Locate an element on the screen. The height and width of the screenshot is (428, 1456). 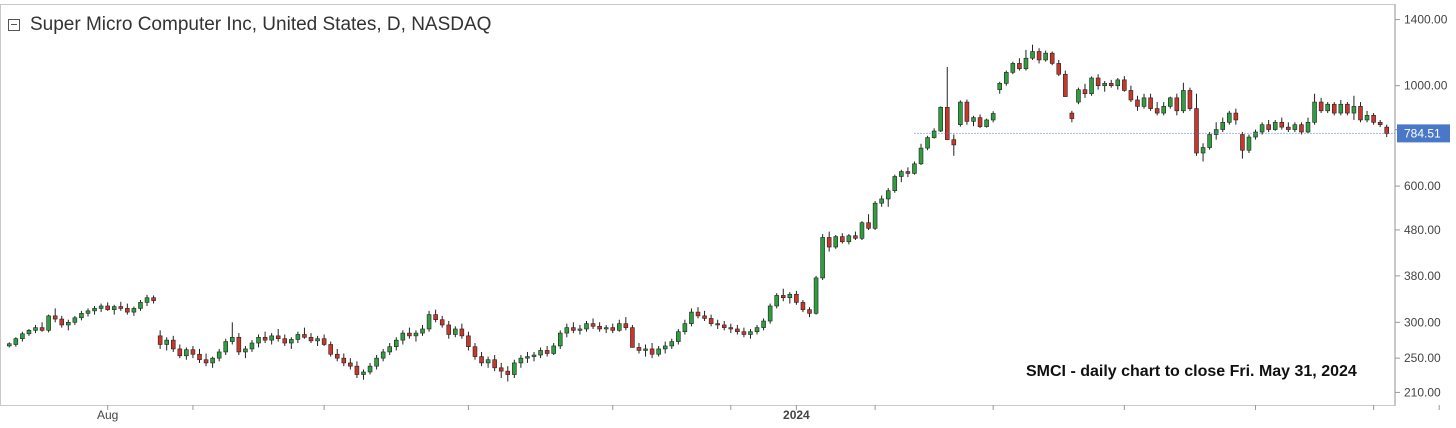
collapse-icon is located at coordinates (14, 25).